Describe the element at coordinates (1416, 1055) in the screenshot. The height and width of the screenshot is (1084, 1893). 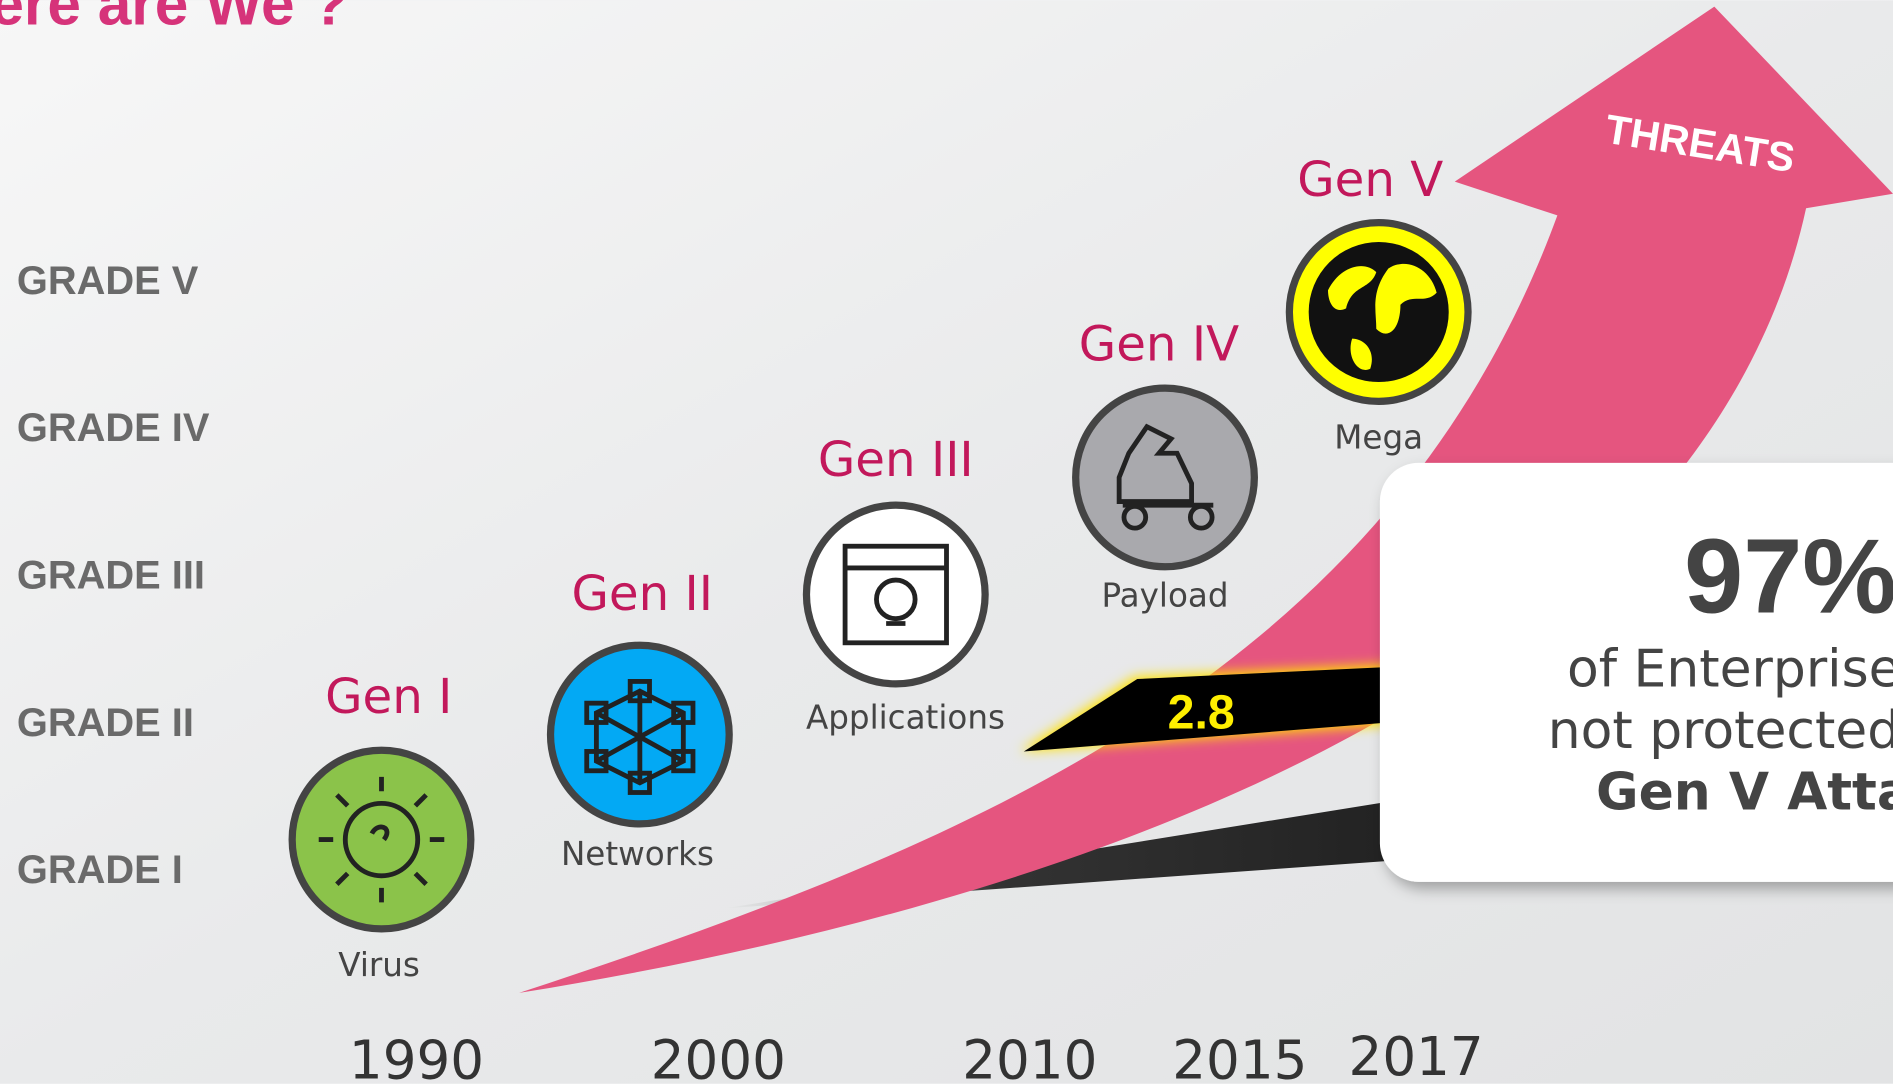
I see `year-label: 2017` at that location.